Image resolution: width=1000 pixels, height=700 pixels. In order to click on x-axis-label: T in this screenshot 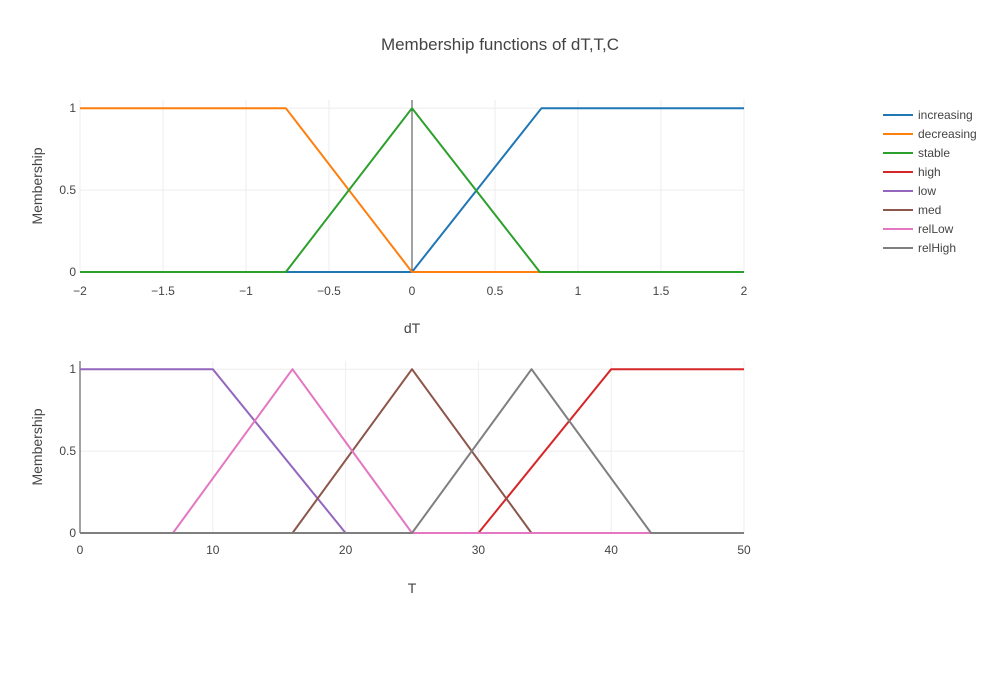, I will do `click(412, 588)`.